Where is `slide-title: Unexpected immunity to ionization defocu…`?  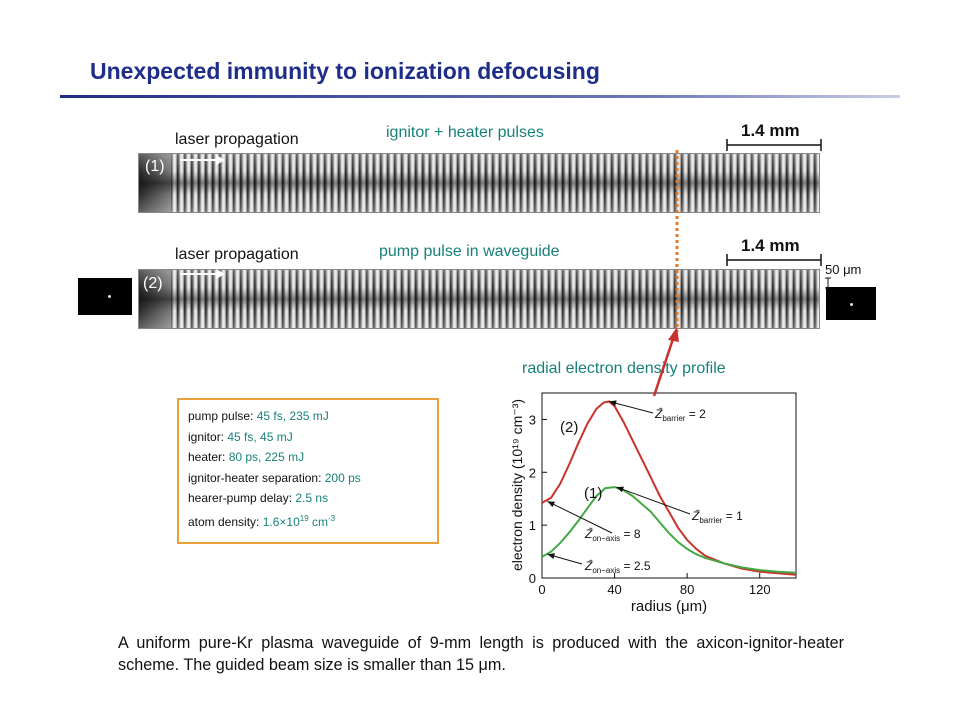 slide-title: Unexpected immunity to ionization defocu… is located at coordinates (345, 71).